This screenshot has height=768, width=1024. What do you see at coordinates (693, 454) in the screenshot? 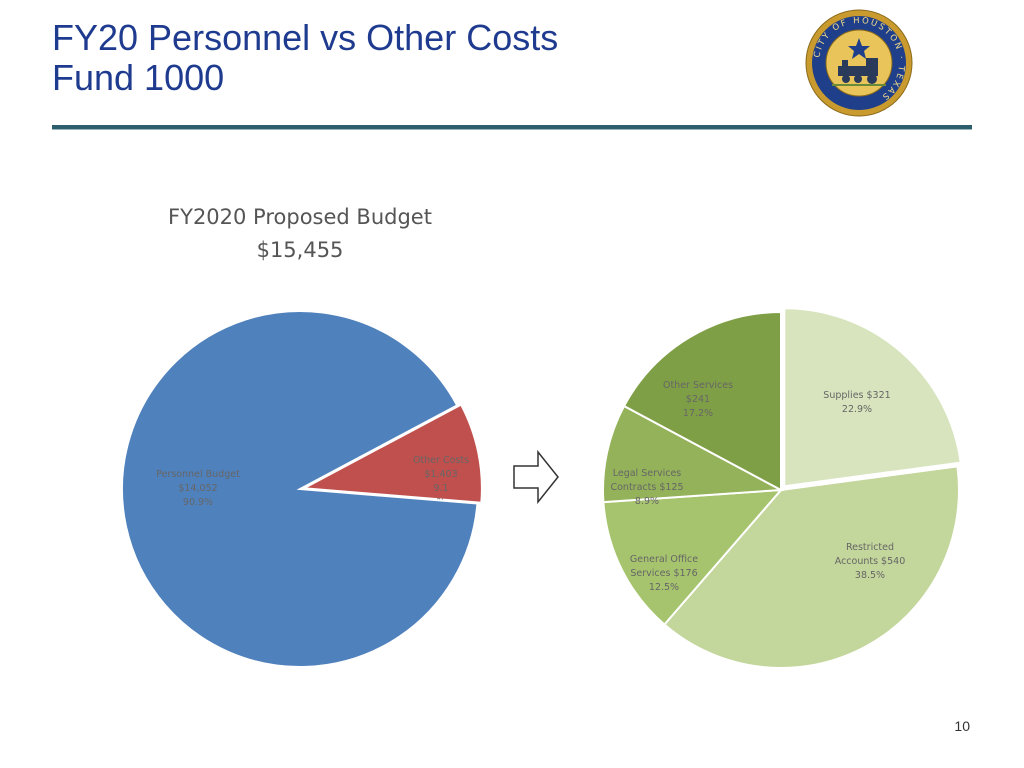
I see `pie-slice-legal-services` at bounding box center [693, 454].